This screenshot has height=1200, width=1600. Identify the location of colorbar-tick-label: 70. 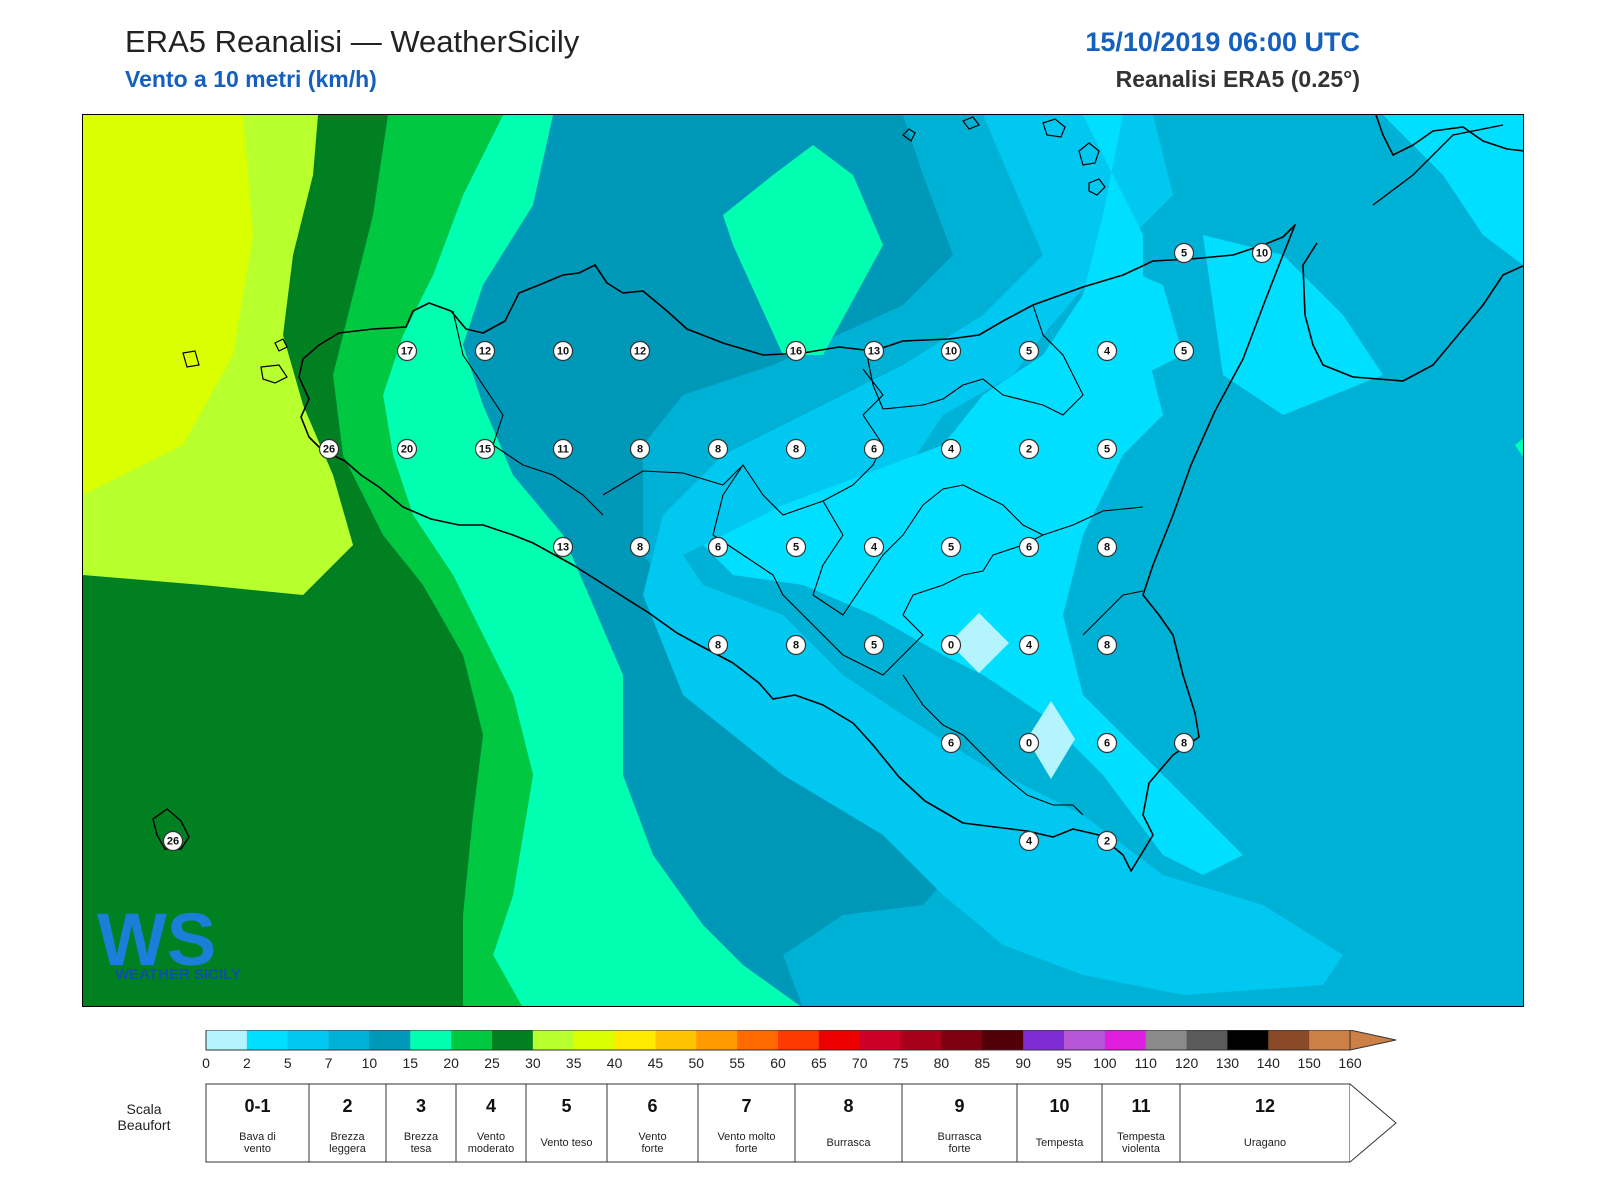
(860, 1063).